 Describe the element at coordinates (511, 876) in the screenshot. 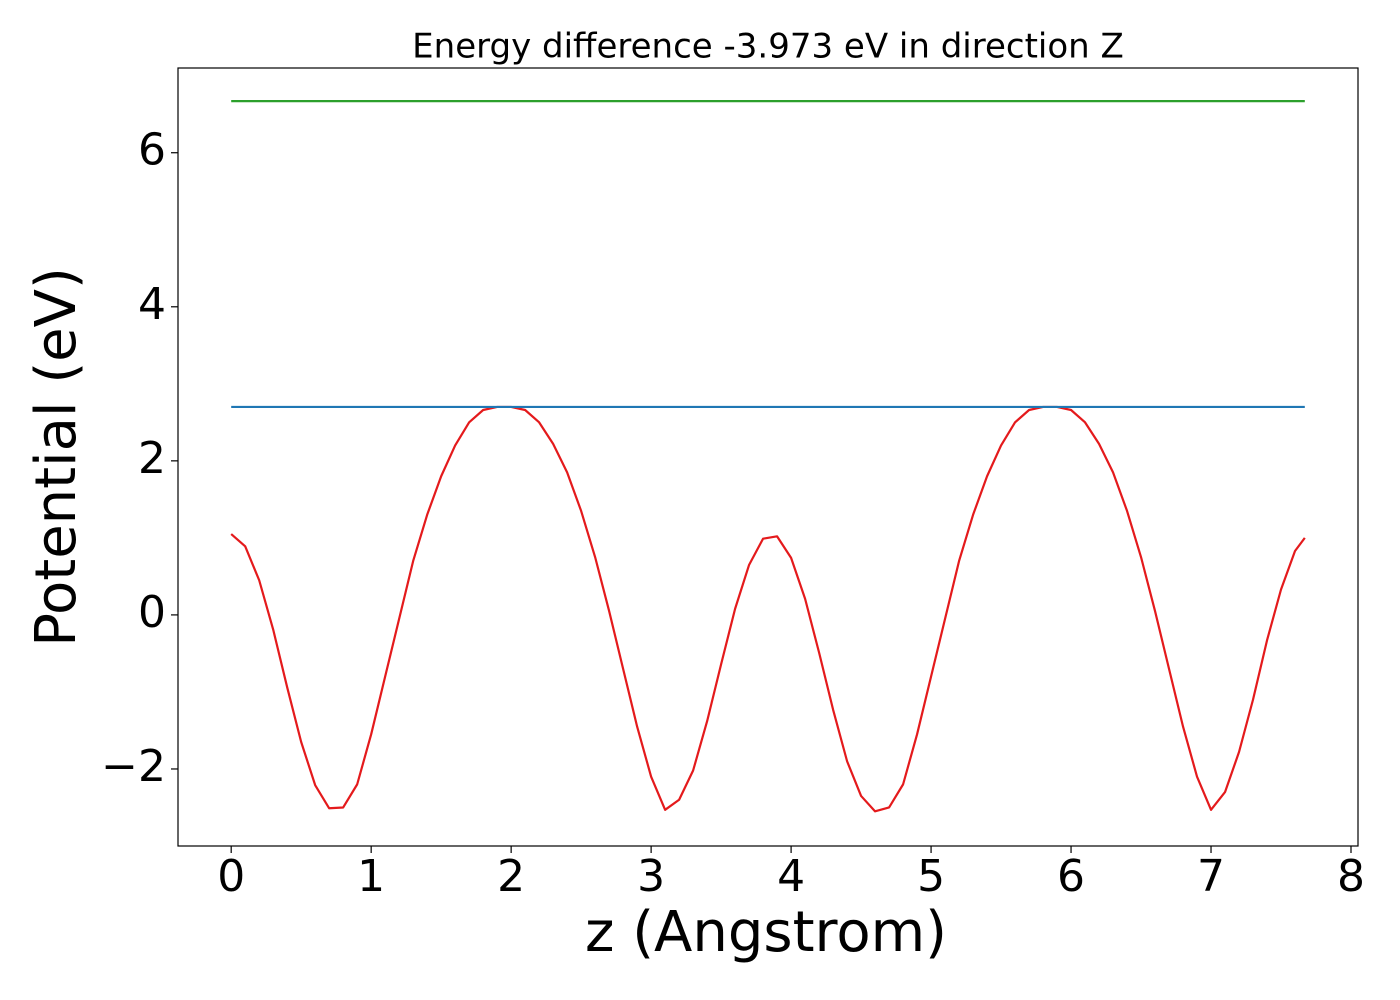

I see `x-tick-label: 2` at that location.